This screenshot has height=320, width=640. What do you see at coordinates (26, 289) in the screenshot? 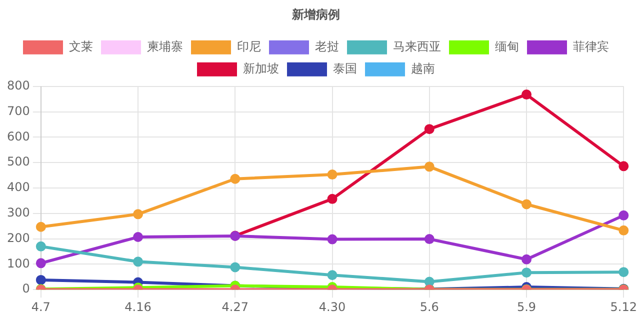
I see `y-tick-label: 0` at bounding box center [26, 289].